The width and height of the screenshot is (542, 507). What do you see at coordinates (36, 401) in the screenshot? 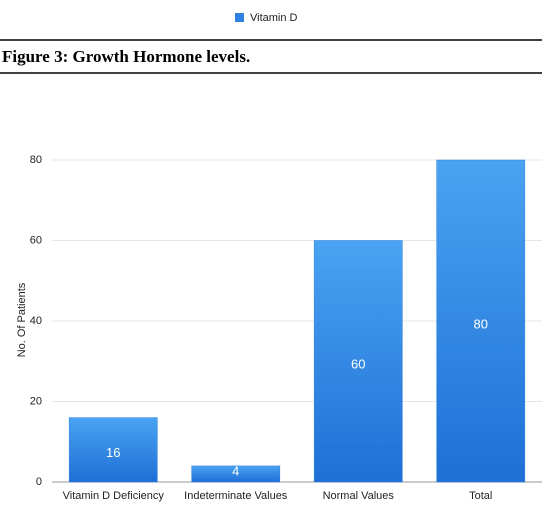
I see `y-tick-label: 20` at bounding box center [36, 401].